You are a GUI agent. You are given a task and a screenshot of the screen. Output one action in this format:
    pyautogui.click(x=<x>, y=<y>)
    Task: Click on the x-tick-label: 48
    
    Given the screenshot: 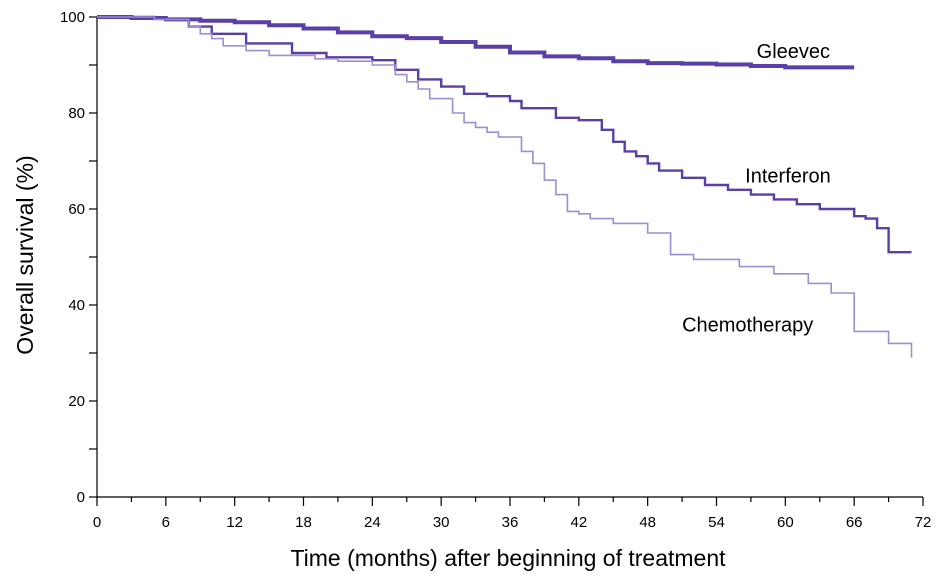 What is the action you would take?
    pyautogui.click(x=647, y=522)
    